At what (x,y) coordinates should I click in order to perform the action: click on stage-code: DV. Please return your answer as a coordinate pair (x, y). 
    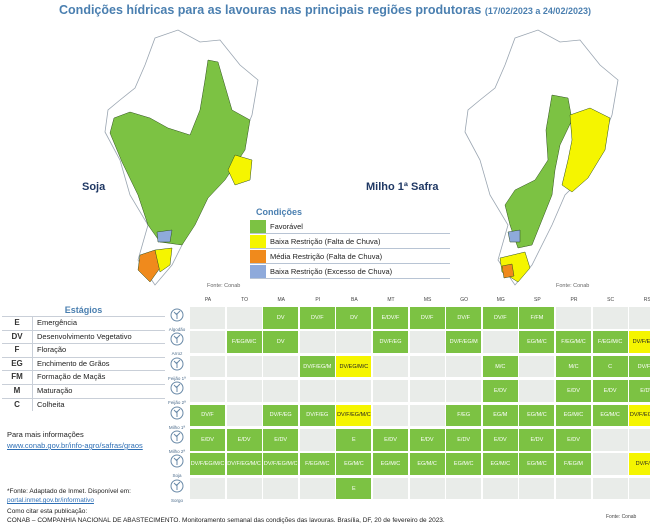
    Looking at the image, I should click on (17, 336).